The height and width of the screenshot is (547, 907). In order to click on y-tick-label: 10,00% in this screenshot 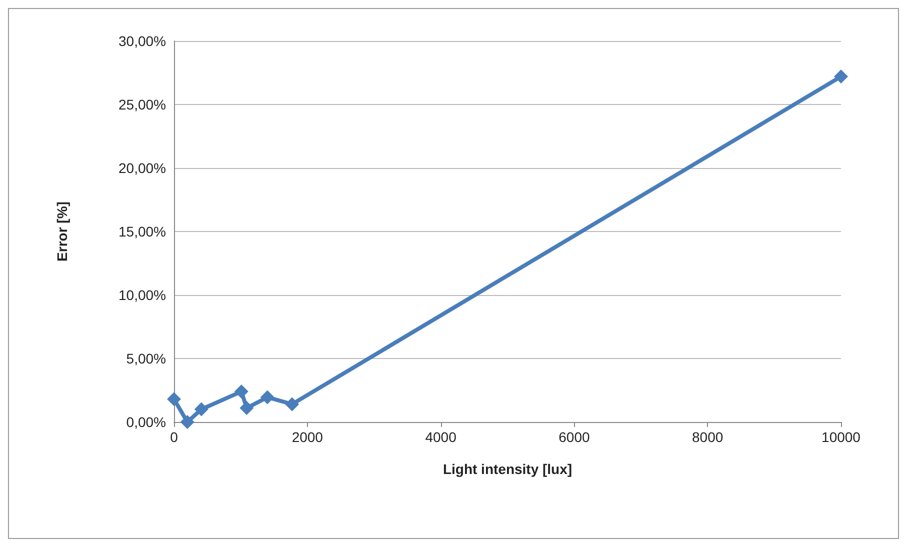, I will do `click(142, 295)`.